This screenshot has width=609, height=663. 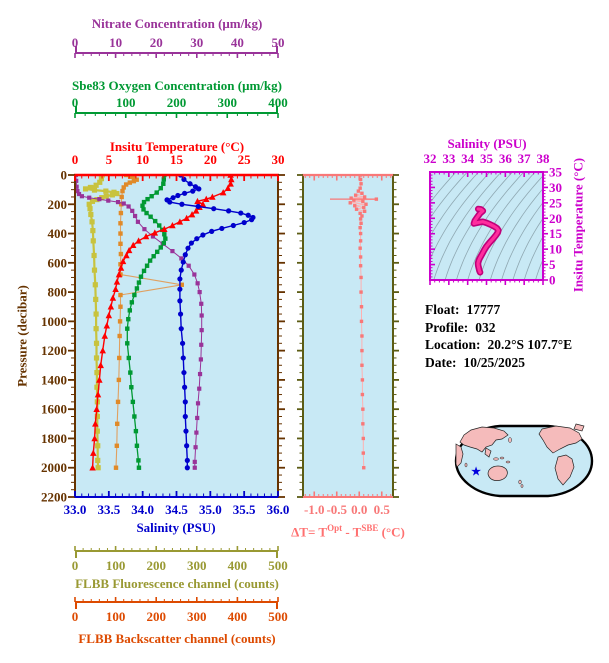 I want to click on svg-text: 500, so click(x=278, y=565).